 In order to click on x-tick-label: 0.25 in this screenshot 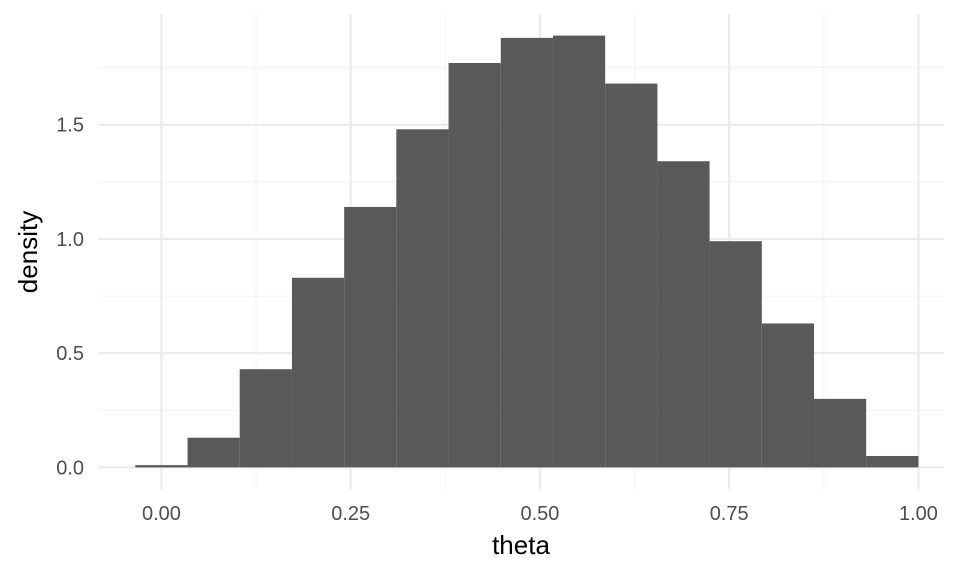, I will do `click(350, 514)`.